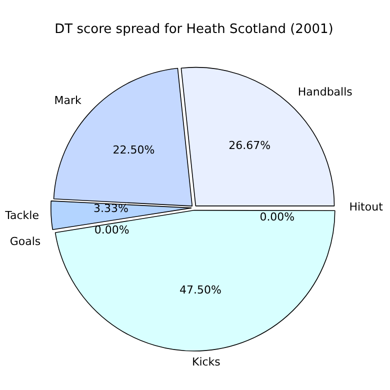 Image resolution: width=390 pixels, height=390 pixels. What do you see at coordinates (325, 91) in the screenshot?
I see `slice-label: Handballs` at bounding box center [325, 91].